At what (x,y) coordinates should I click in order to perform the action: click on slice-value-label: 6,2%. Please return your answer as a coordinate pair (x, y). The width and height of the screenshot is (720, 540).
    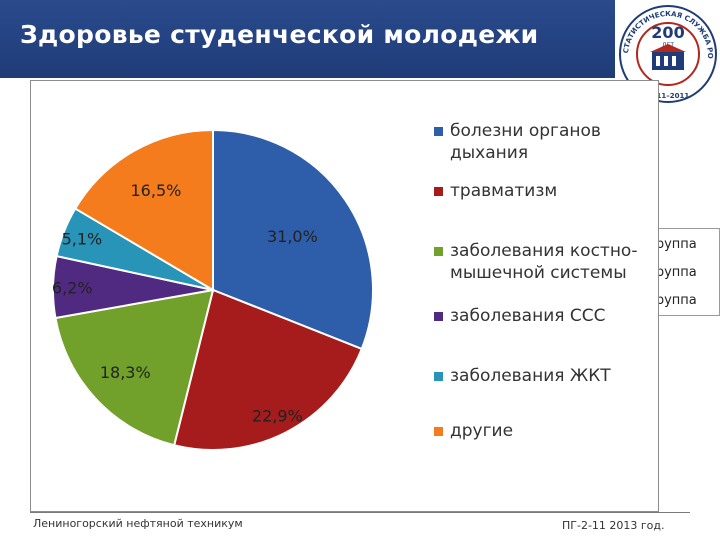
    Looking at the image, I should click on (72, 287).